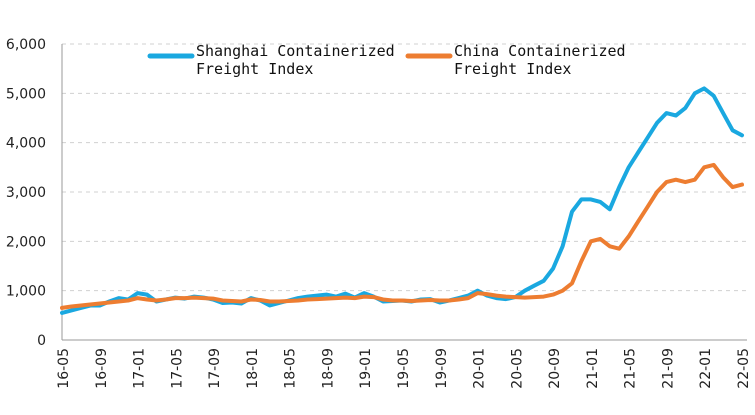 The image size is (755, 415). Describe the element at coordinates (744, 368) in the screenshot. I see `x-tick-label: 22-05` at that location.